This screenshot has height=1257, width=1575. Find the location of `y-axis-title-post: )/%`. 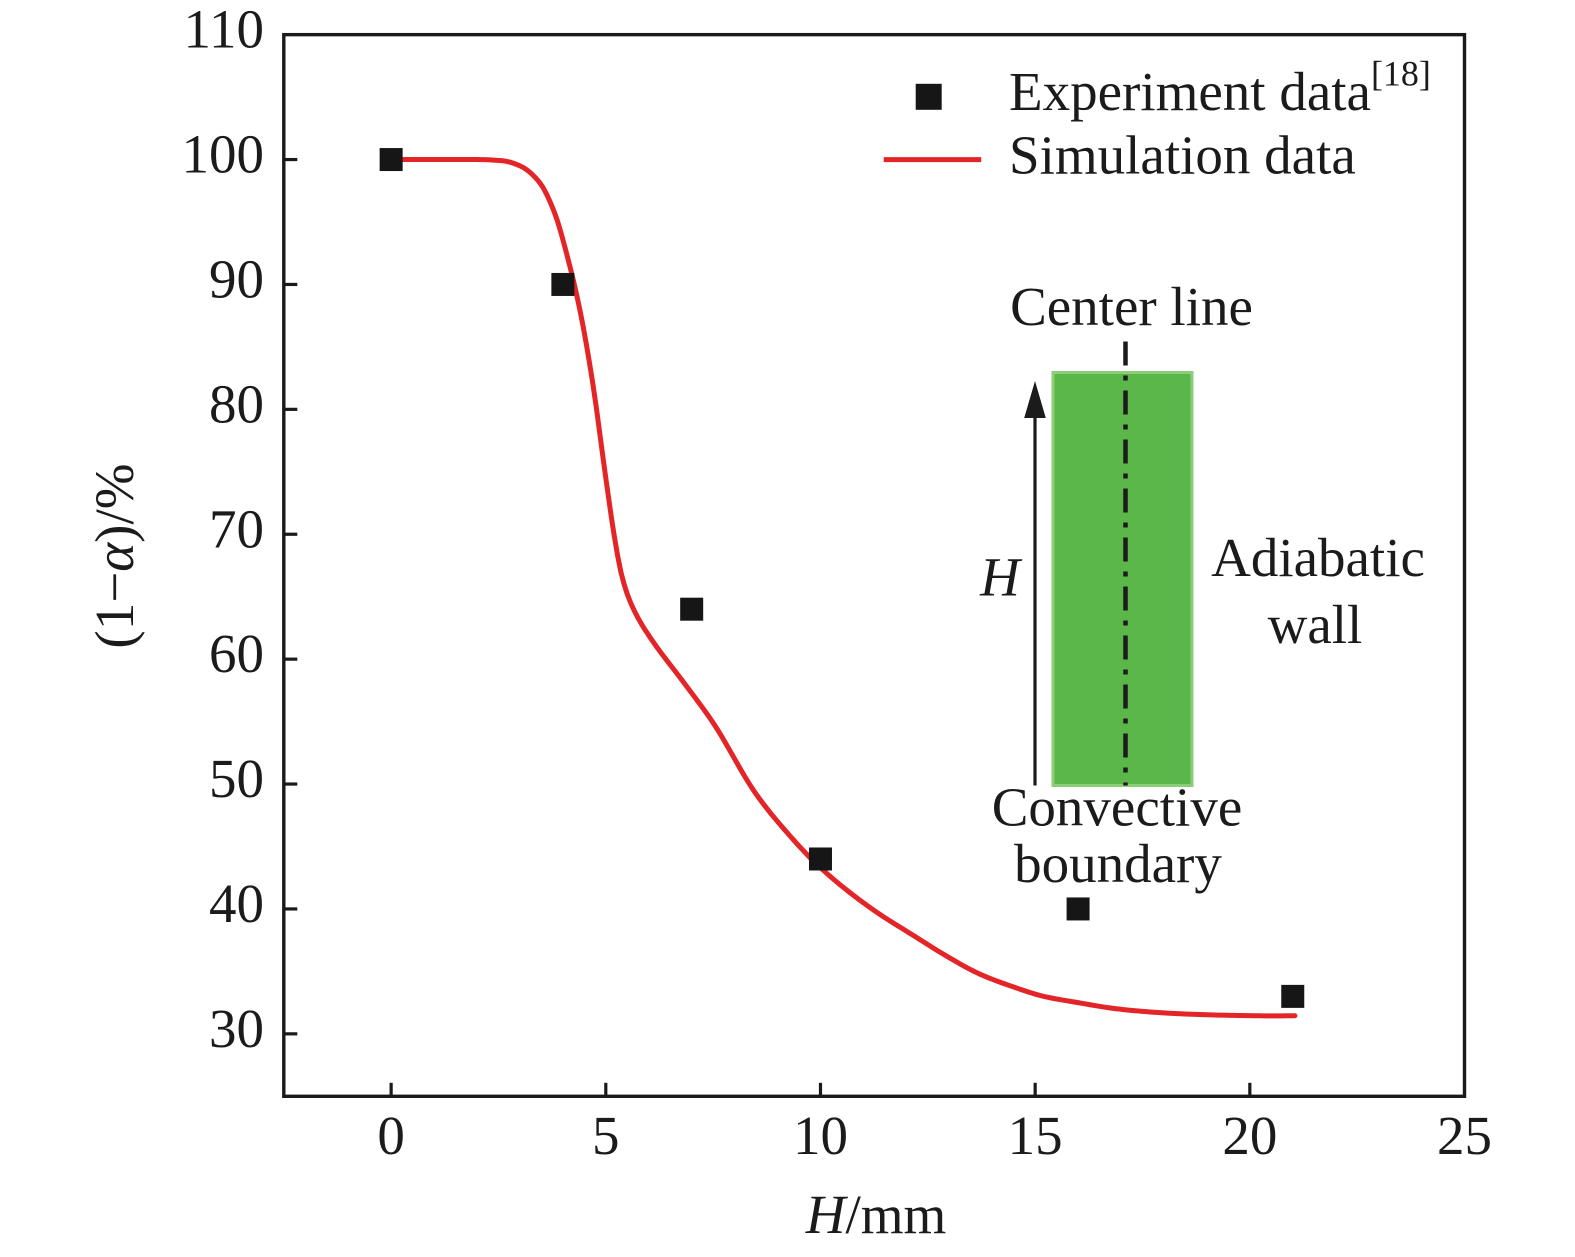

y-axis-title-post: )/% is located at coordinates (114, 502).